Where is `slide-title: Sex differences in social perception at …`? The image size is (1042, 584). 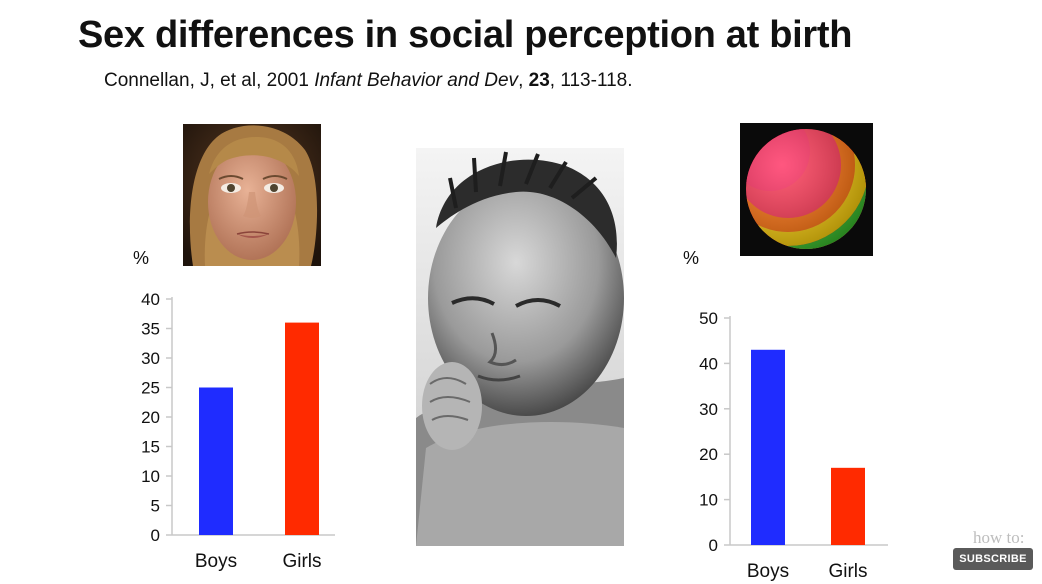 slide-title: Sex differences in social perception at … is located at coordinates (465, 35).